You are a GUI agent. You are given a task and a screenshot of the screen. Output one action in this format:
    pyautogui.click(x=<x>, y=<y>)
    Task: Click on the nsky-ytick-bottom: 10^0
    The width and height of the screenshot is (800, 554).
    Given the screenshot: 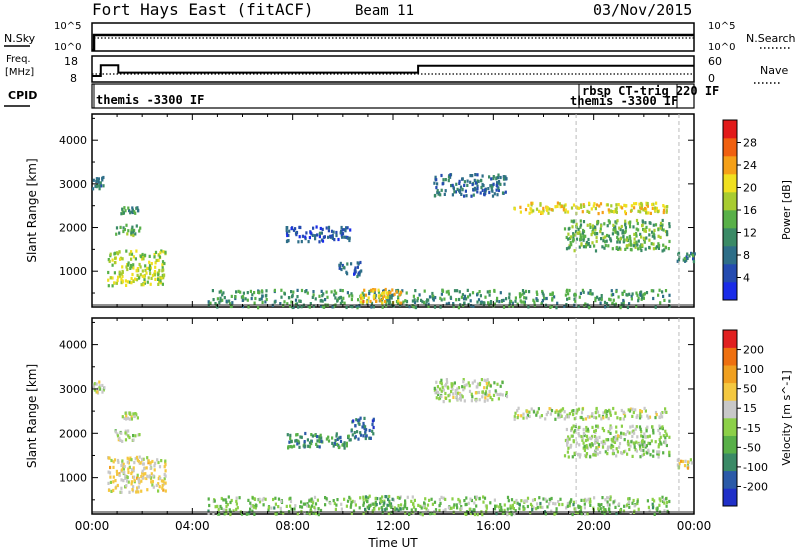 What is the action you would take?
    pyautogui.click(x=67, y=47)
    